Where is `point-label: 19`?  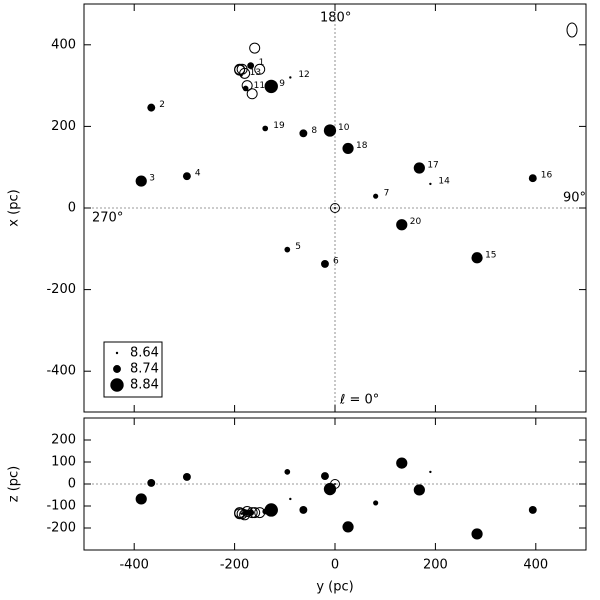
point-label: 19 is located at coordinates (279, 126).